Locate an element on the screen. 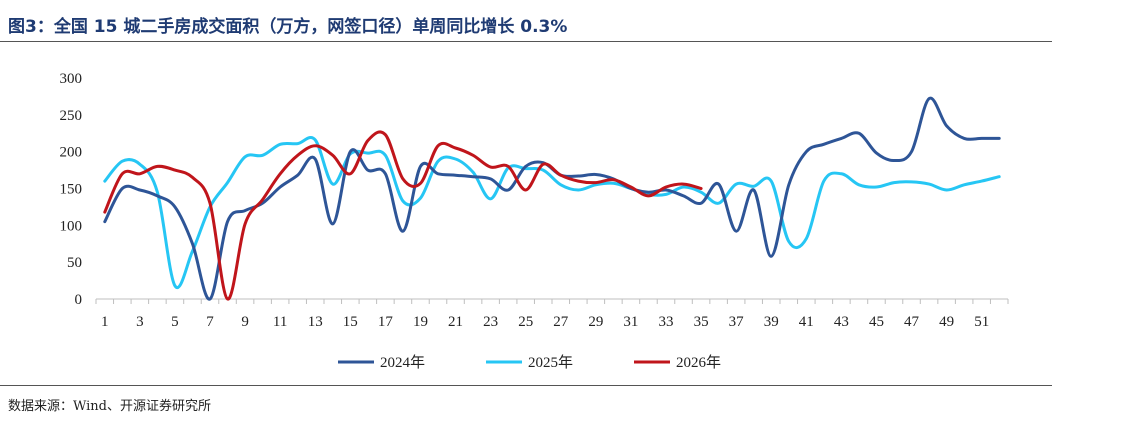  y-tick-label: 100 is located at coordinates (71, 226).